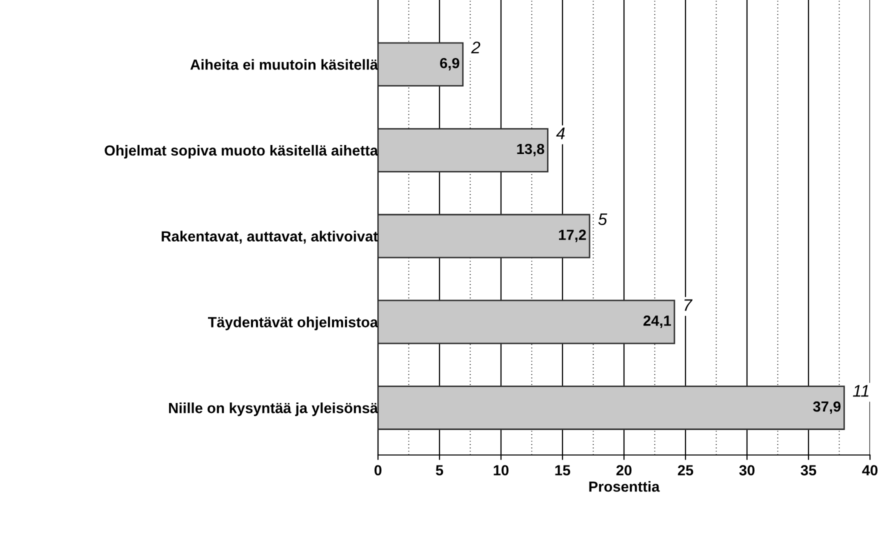 The width and height of the screenshot is (880, 538). I want to click on annotation: 7, so click(688, 305).